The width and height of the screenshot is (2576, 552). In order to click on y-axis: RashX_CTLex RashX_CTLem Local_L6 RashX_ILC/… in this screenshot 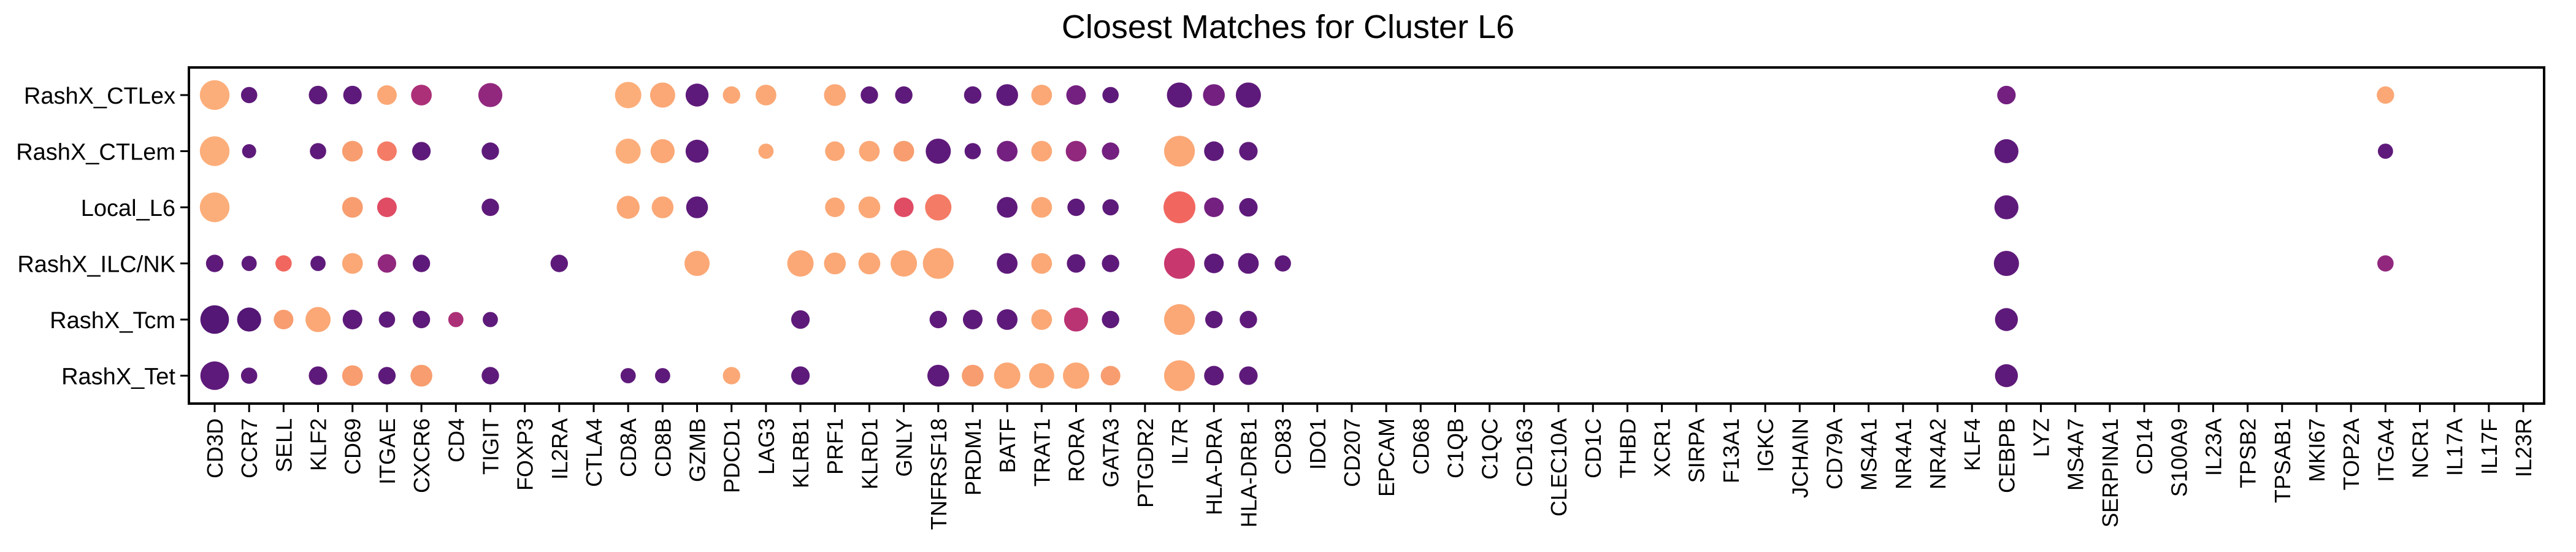, I will do `click(102, 236)`.